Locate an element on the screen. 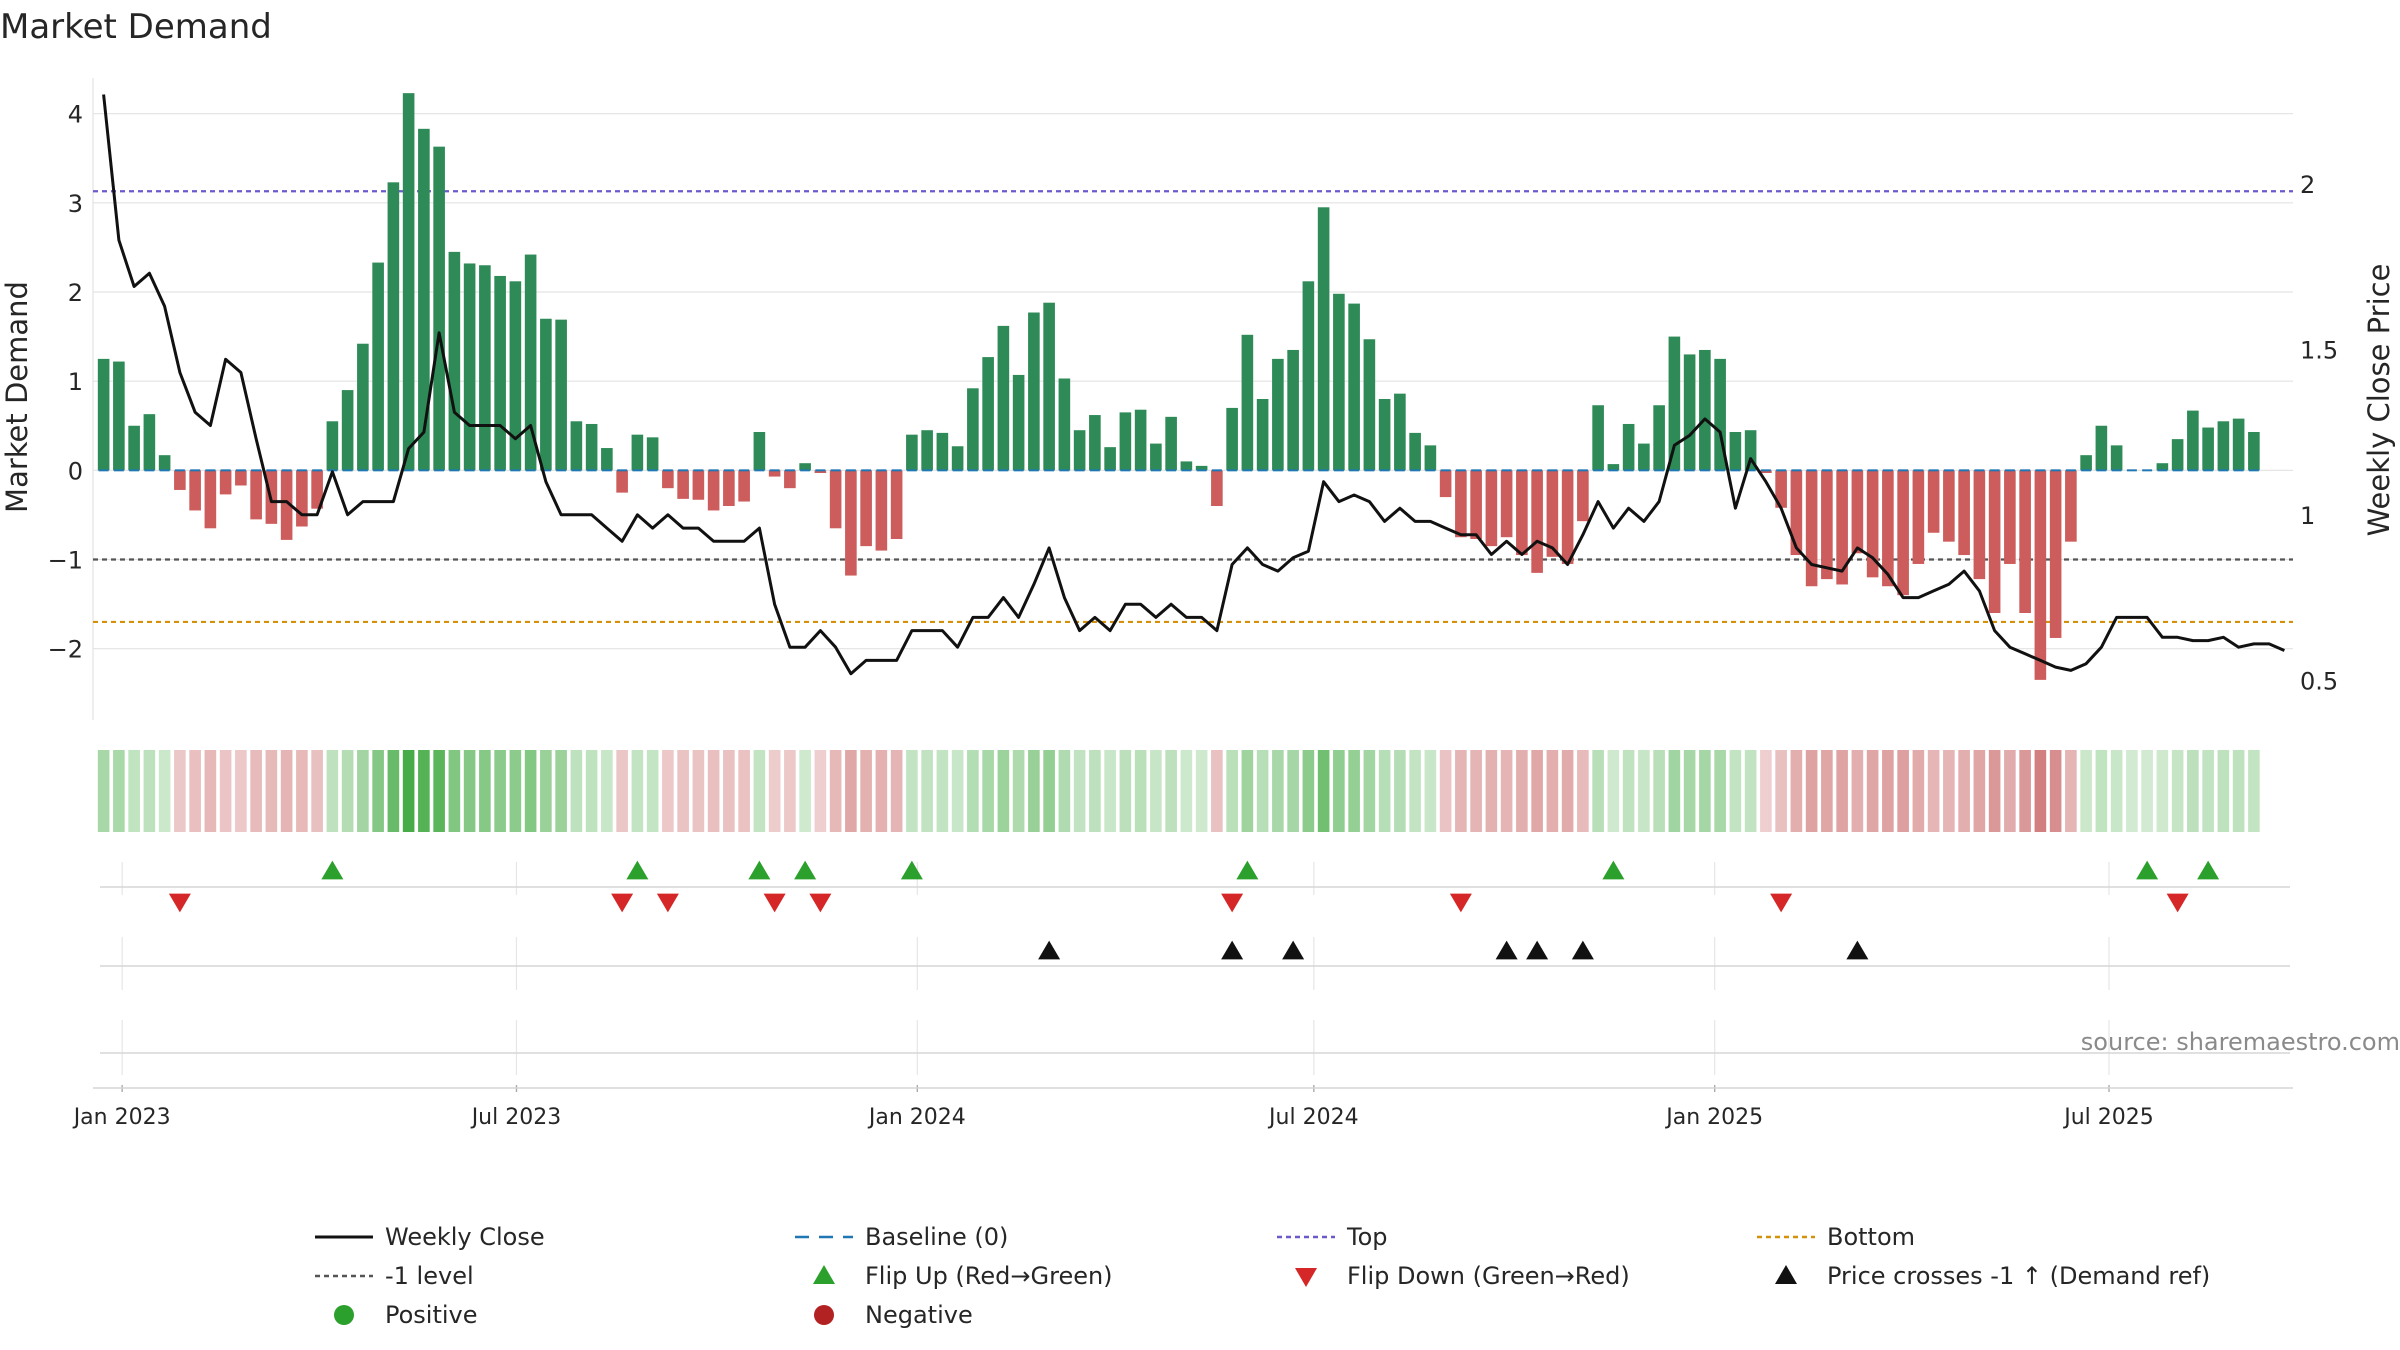 This screenshot has height=1350, width=2400. y-tick-label: −2 is located at coordinates (65, 650).